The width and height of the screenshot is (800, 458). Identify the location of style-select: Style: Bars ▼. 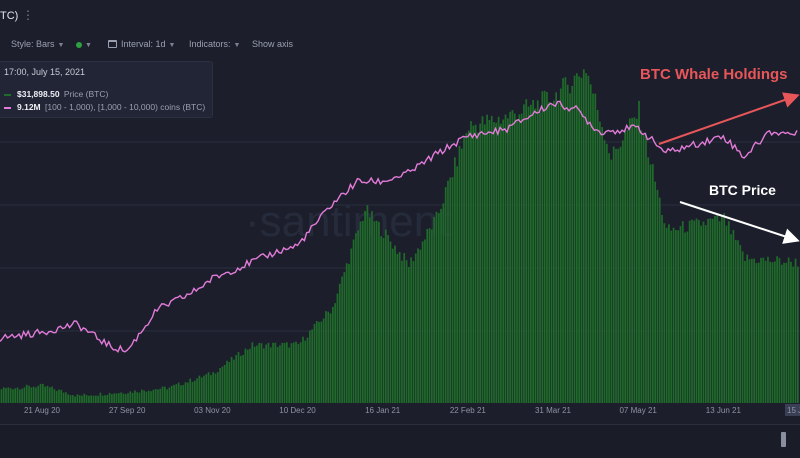
(37, 44).